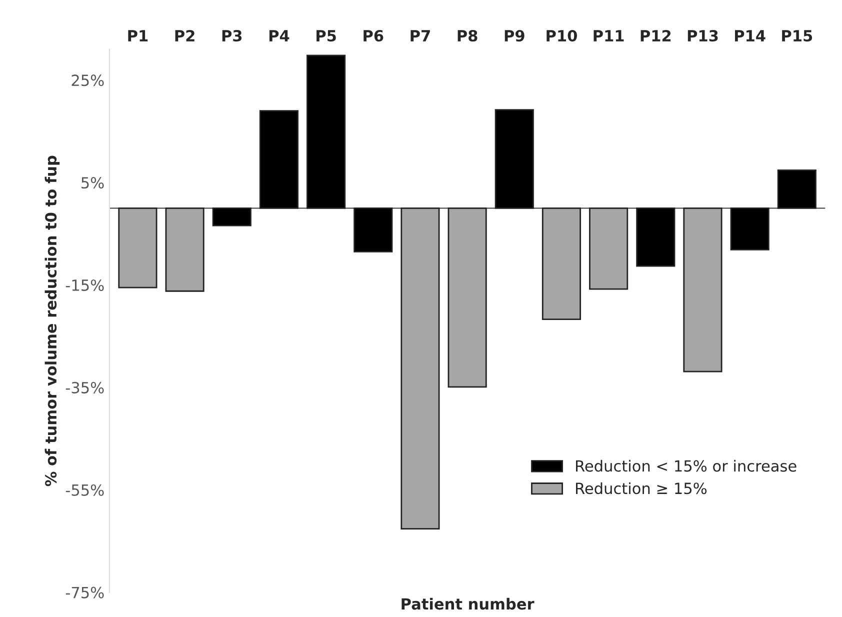  Describe the element at coordinates (420, 36) in the screenshot. I see `x-tick-label: P7` at that location.